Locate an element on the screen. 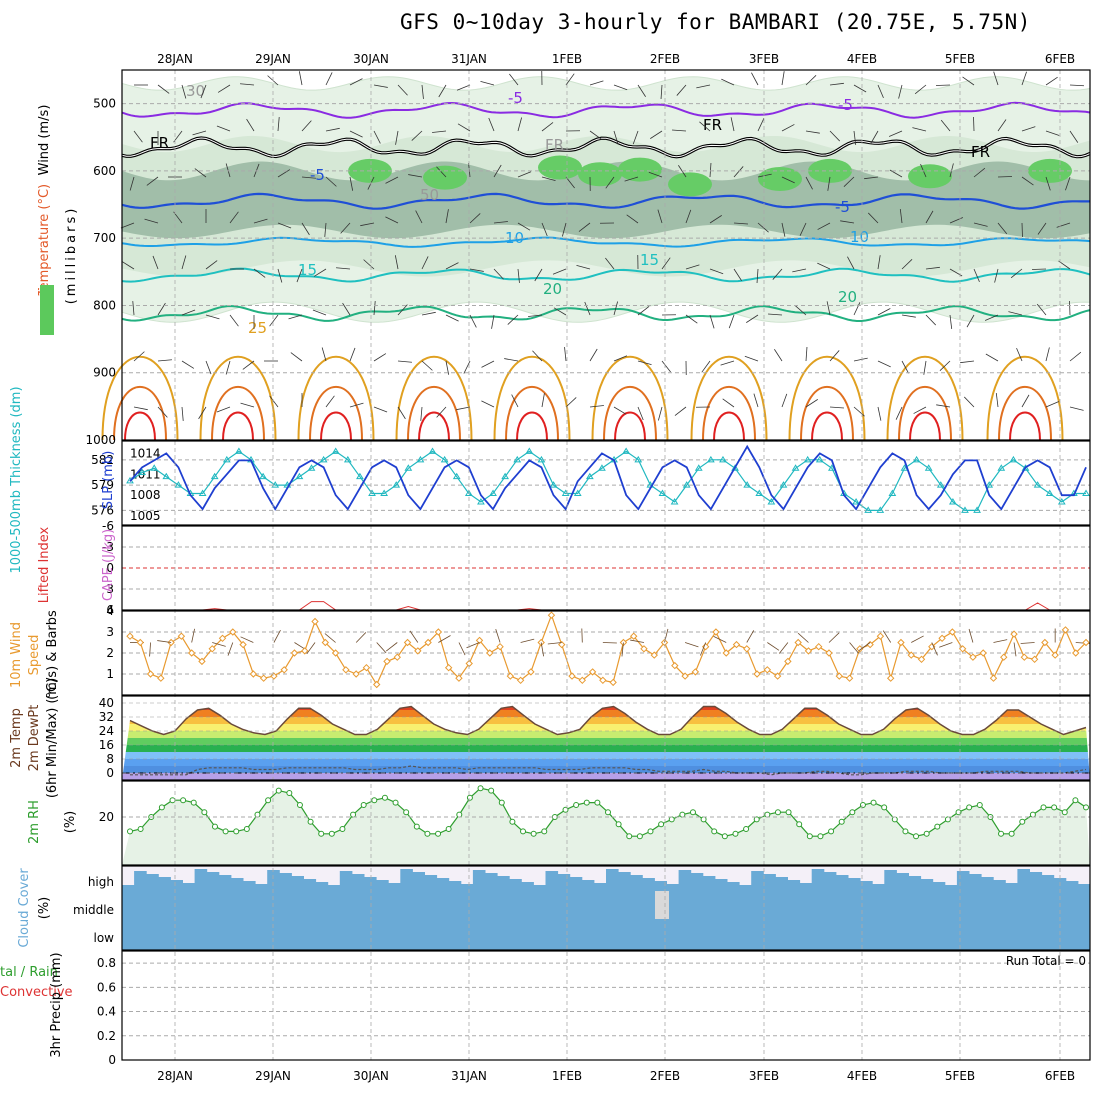 This screenshot has width=1100, height=1100. slp-line is located at coordinates (608, 477).